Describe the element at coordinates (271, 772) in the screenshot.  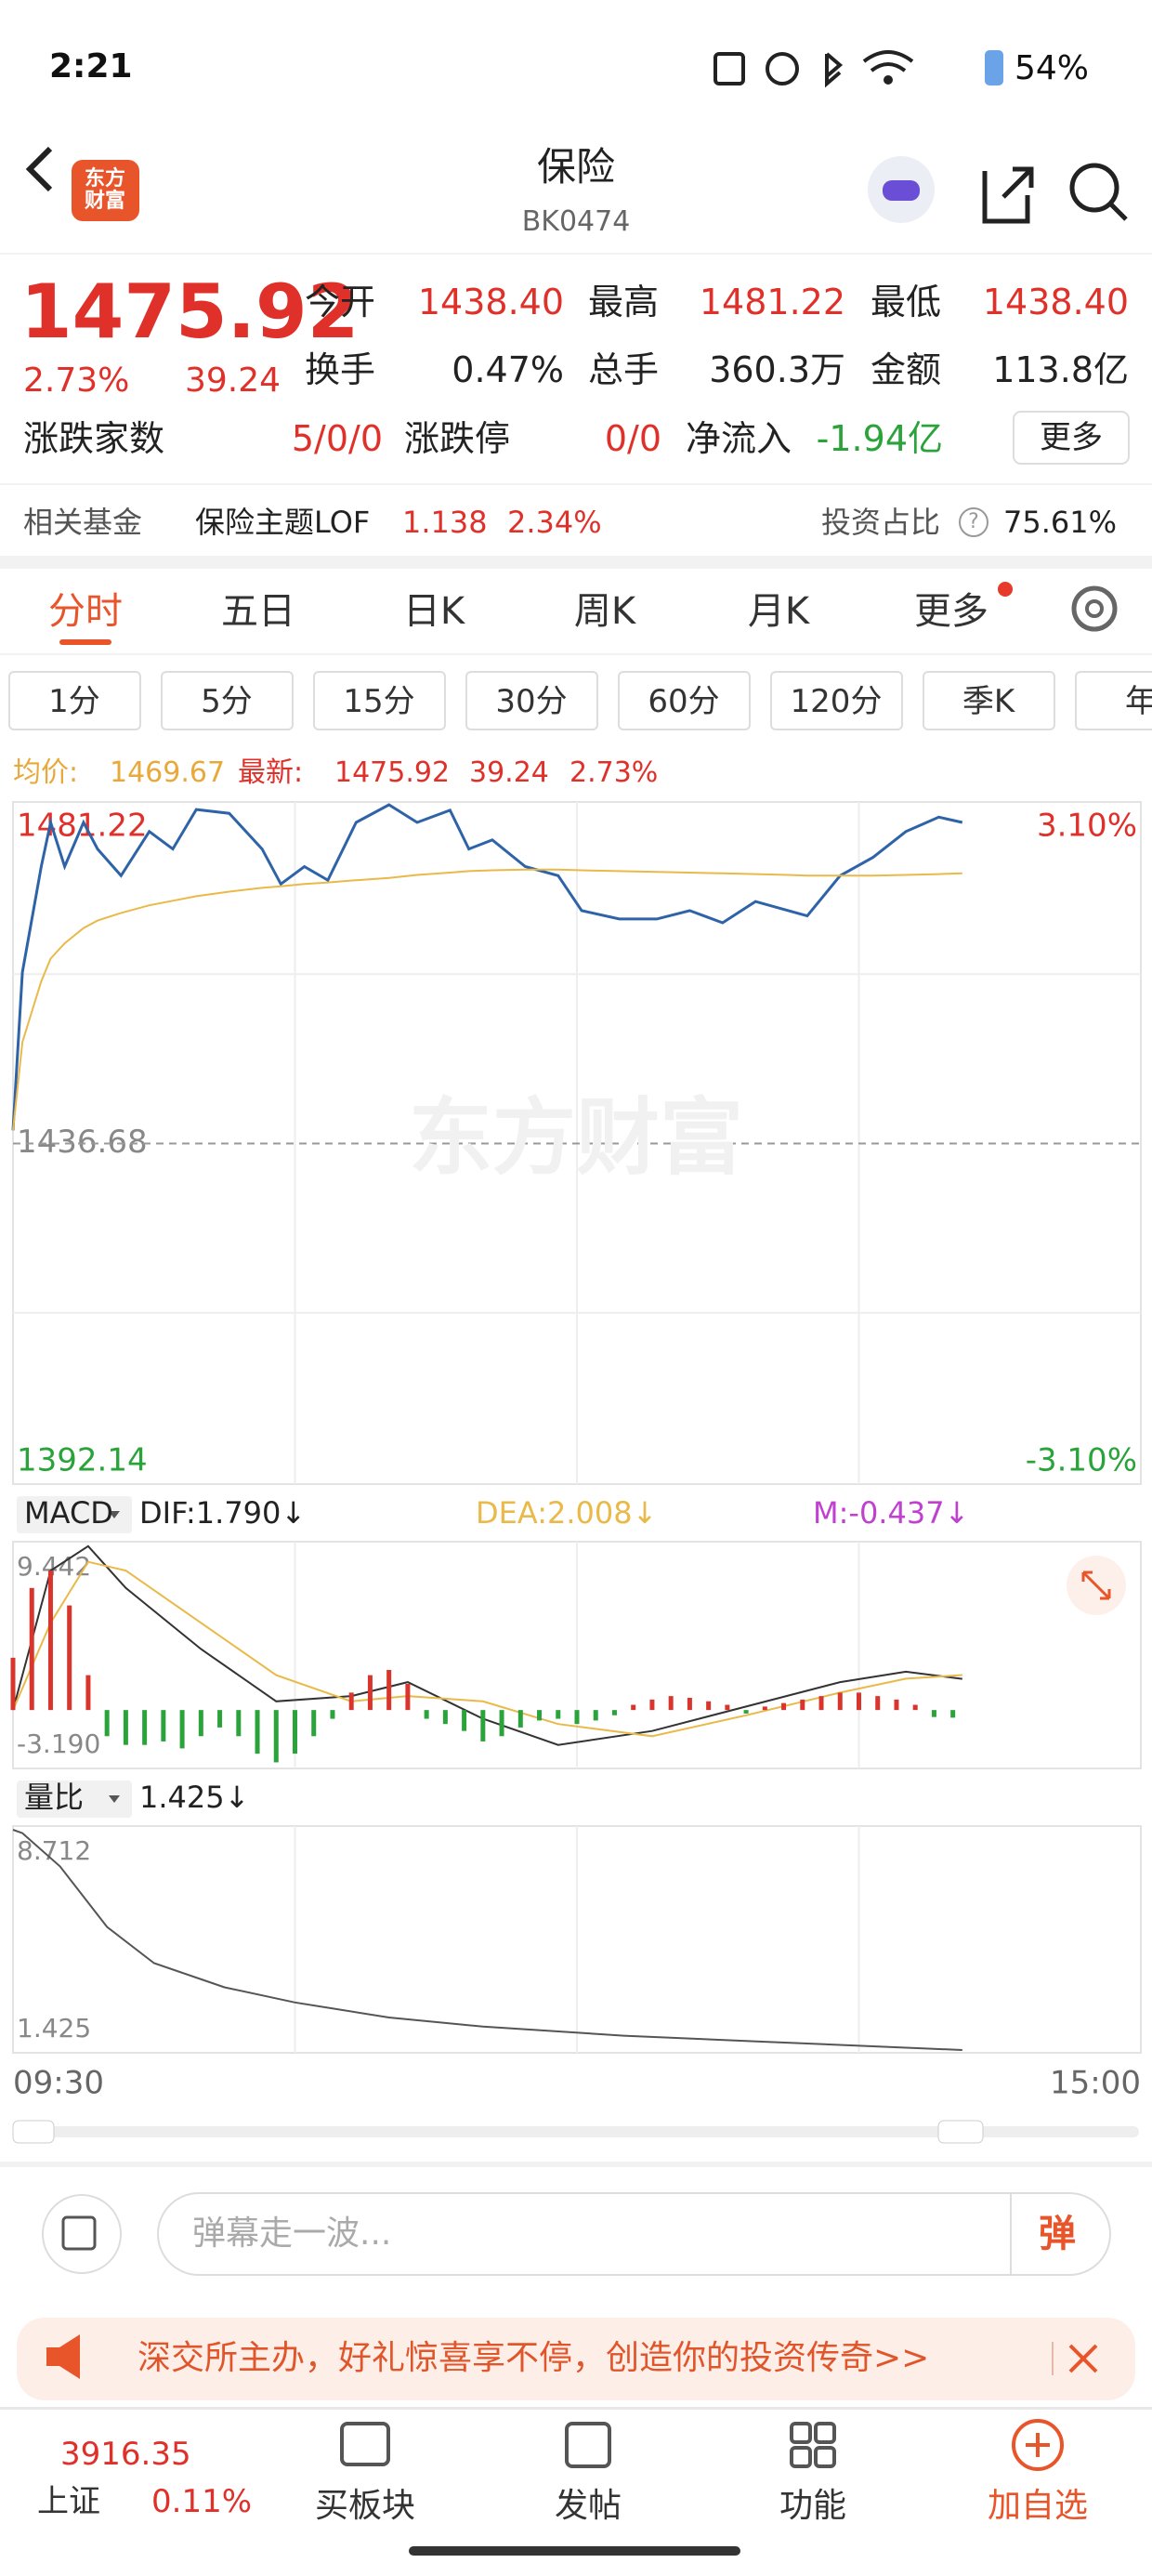
I see `latest-label: 最新:` at that location.